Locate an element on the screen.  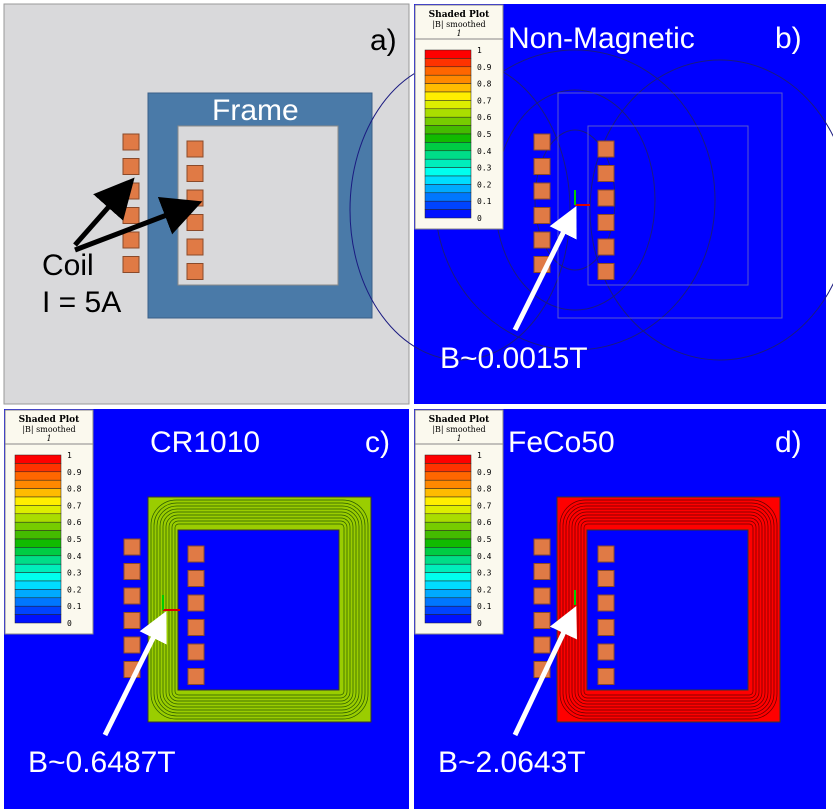
field-value: B~0.6487T is located at coordinates (102, 762).